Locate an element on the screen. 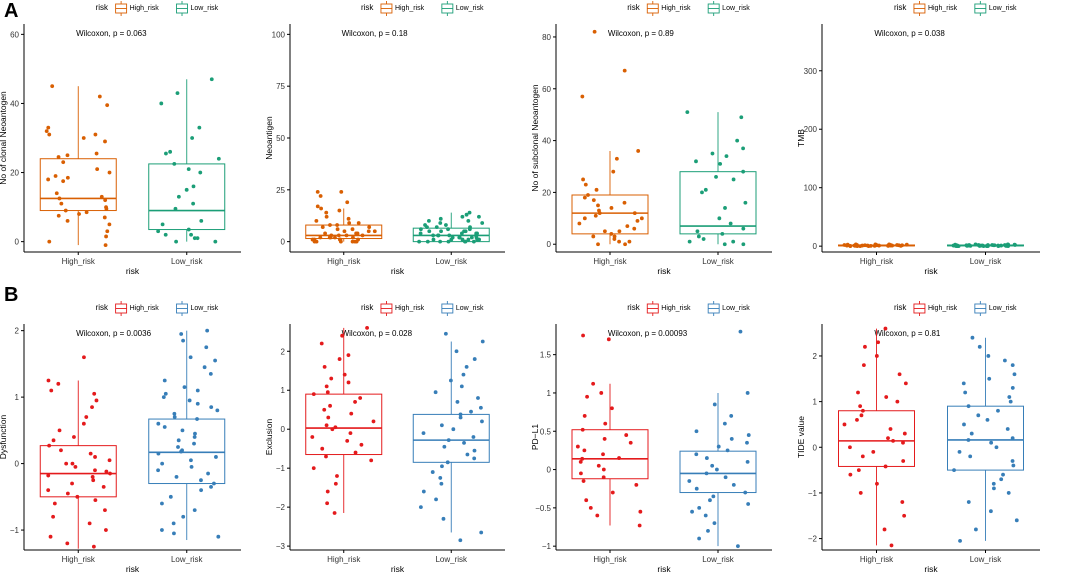 The height and width of the screenshot is (574, 1065). y-axis-title: TIDE value is located at coordinates (801, 437).